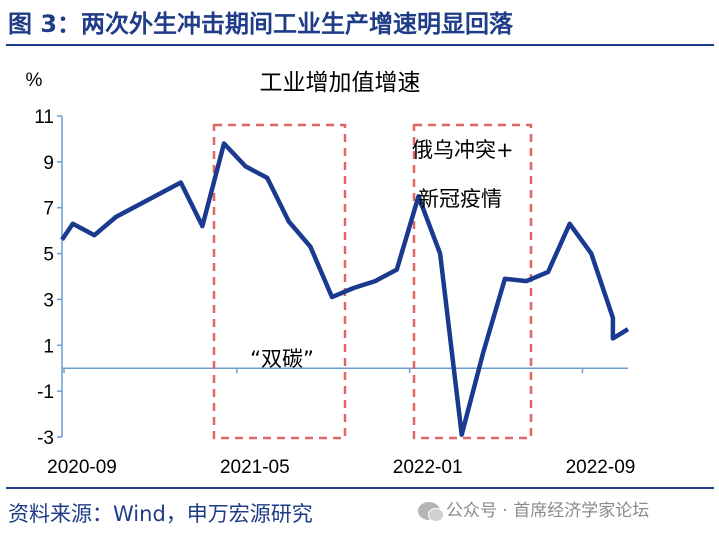 The height and width of the screenshot is (540, 719). What do you see at coordinates (255, 467) in the screenshot?
I see `x-tick-label: 2021-05` at bounding box center [255, 467].